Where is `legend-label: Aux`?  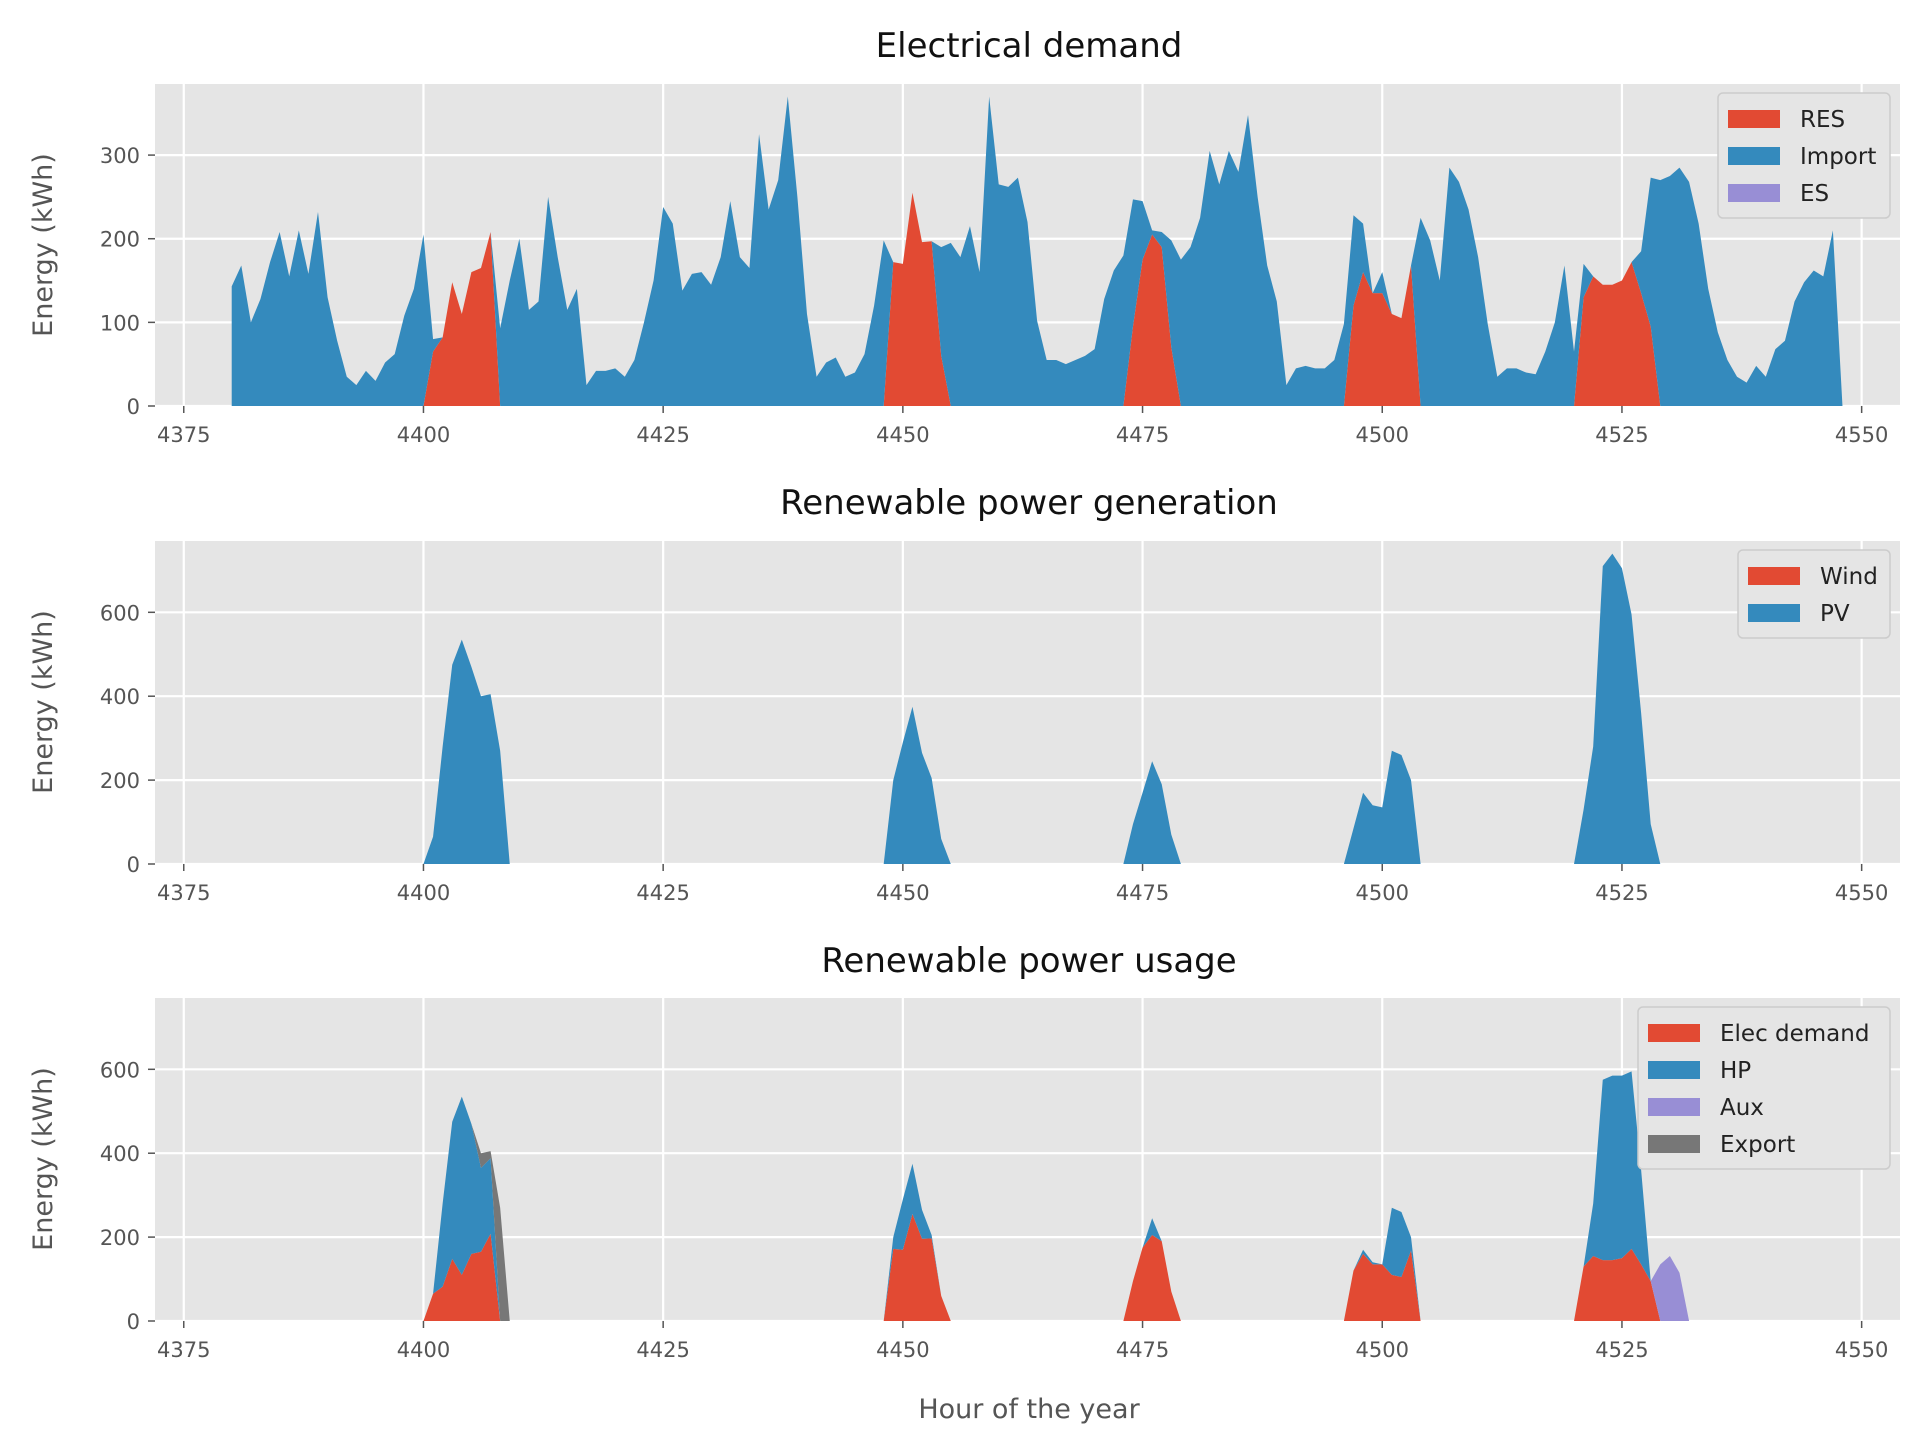 legend-label: Aux is located at coordinates (1742, 1108).